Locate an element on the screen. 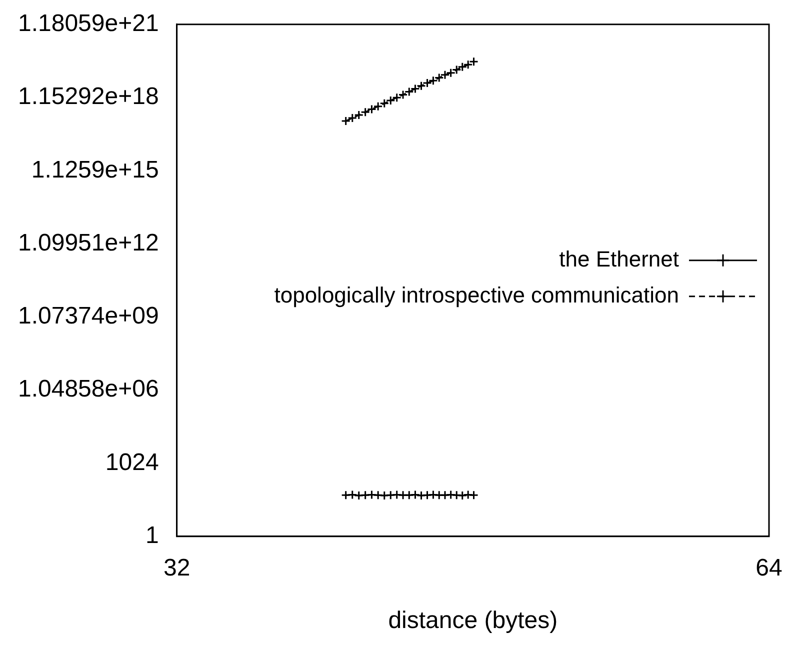 The height and width of the screenshot is (648, 793). legend-label: topologically introspective communication is located at coordinates (476, 295).